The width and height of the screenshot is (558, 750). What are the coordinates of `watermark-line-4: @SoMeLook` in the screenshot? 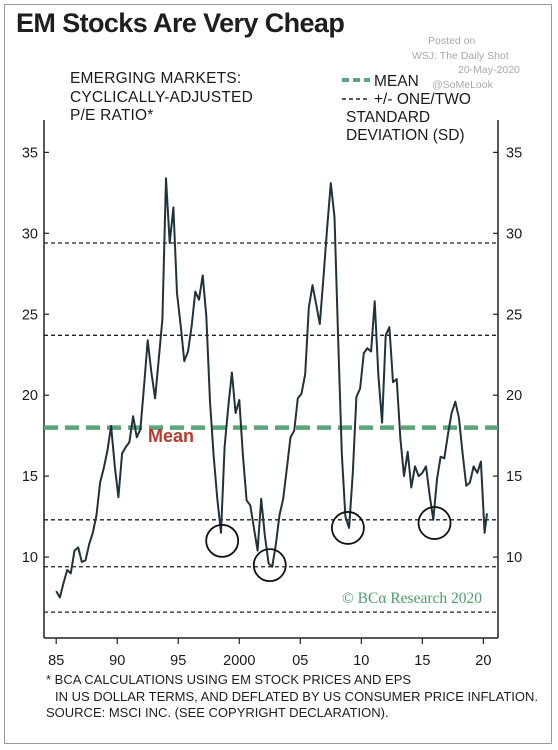 It's located at (462, 84).